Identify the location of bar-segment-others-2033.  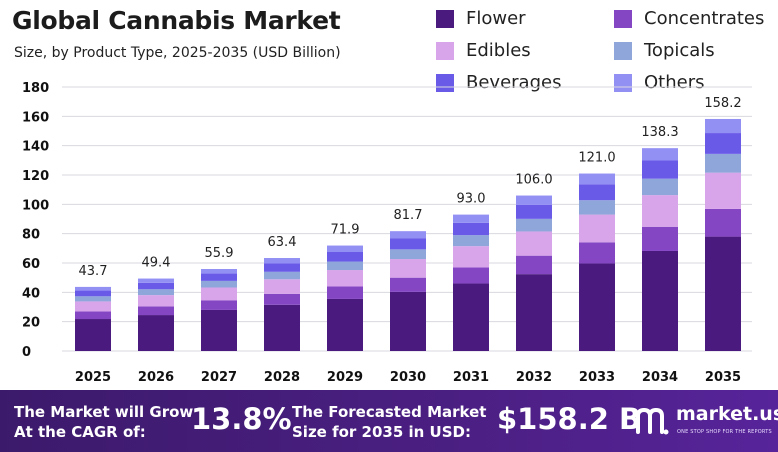
(597, 179).